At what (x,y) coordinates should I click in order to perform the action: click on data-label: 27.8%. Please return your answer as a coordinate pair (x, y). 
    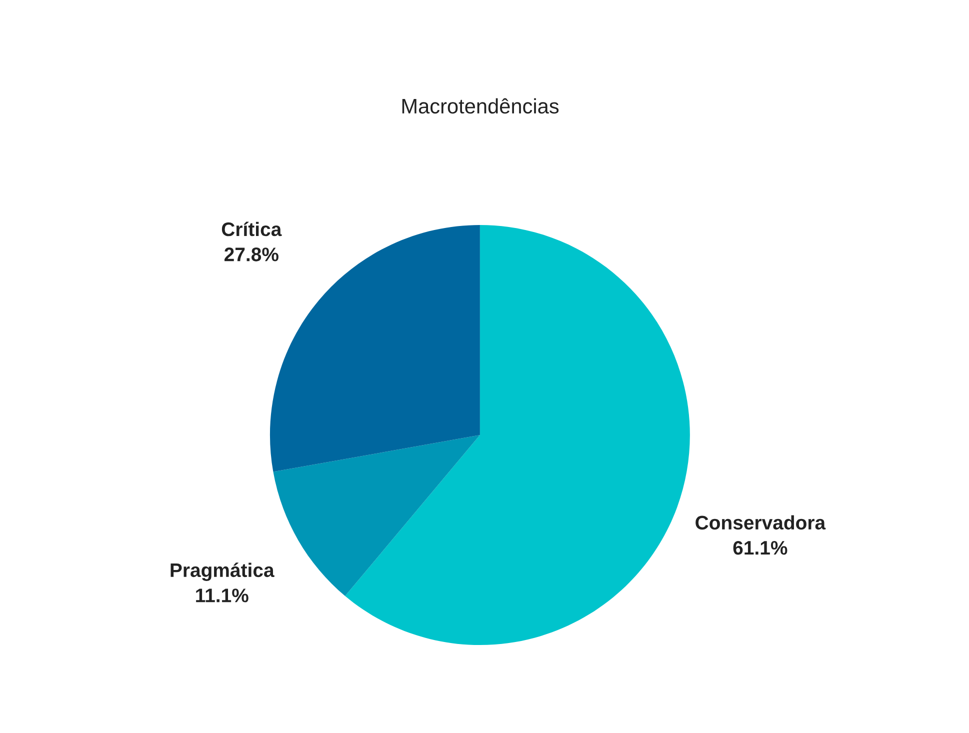
    Looking at the image, I should click on (251, 255).